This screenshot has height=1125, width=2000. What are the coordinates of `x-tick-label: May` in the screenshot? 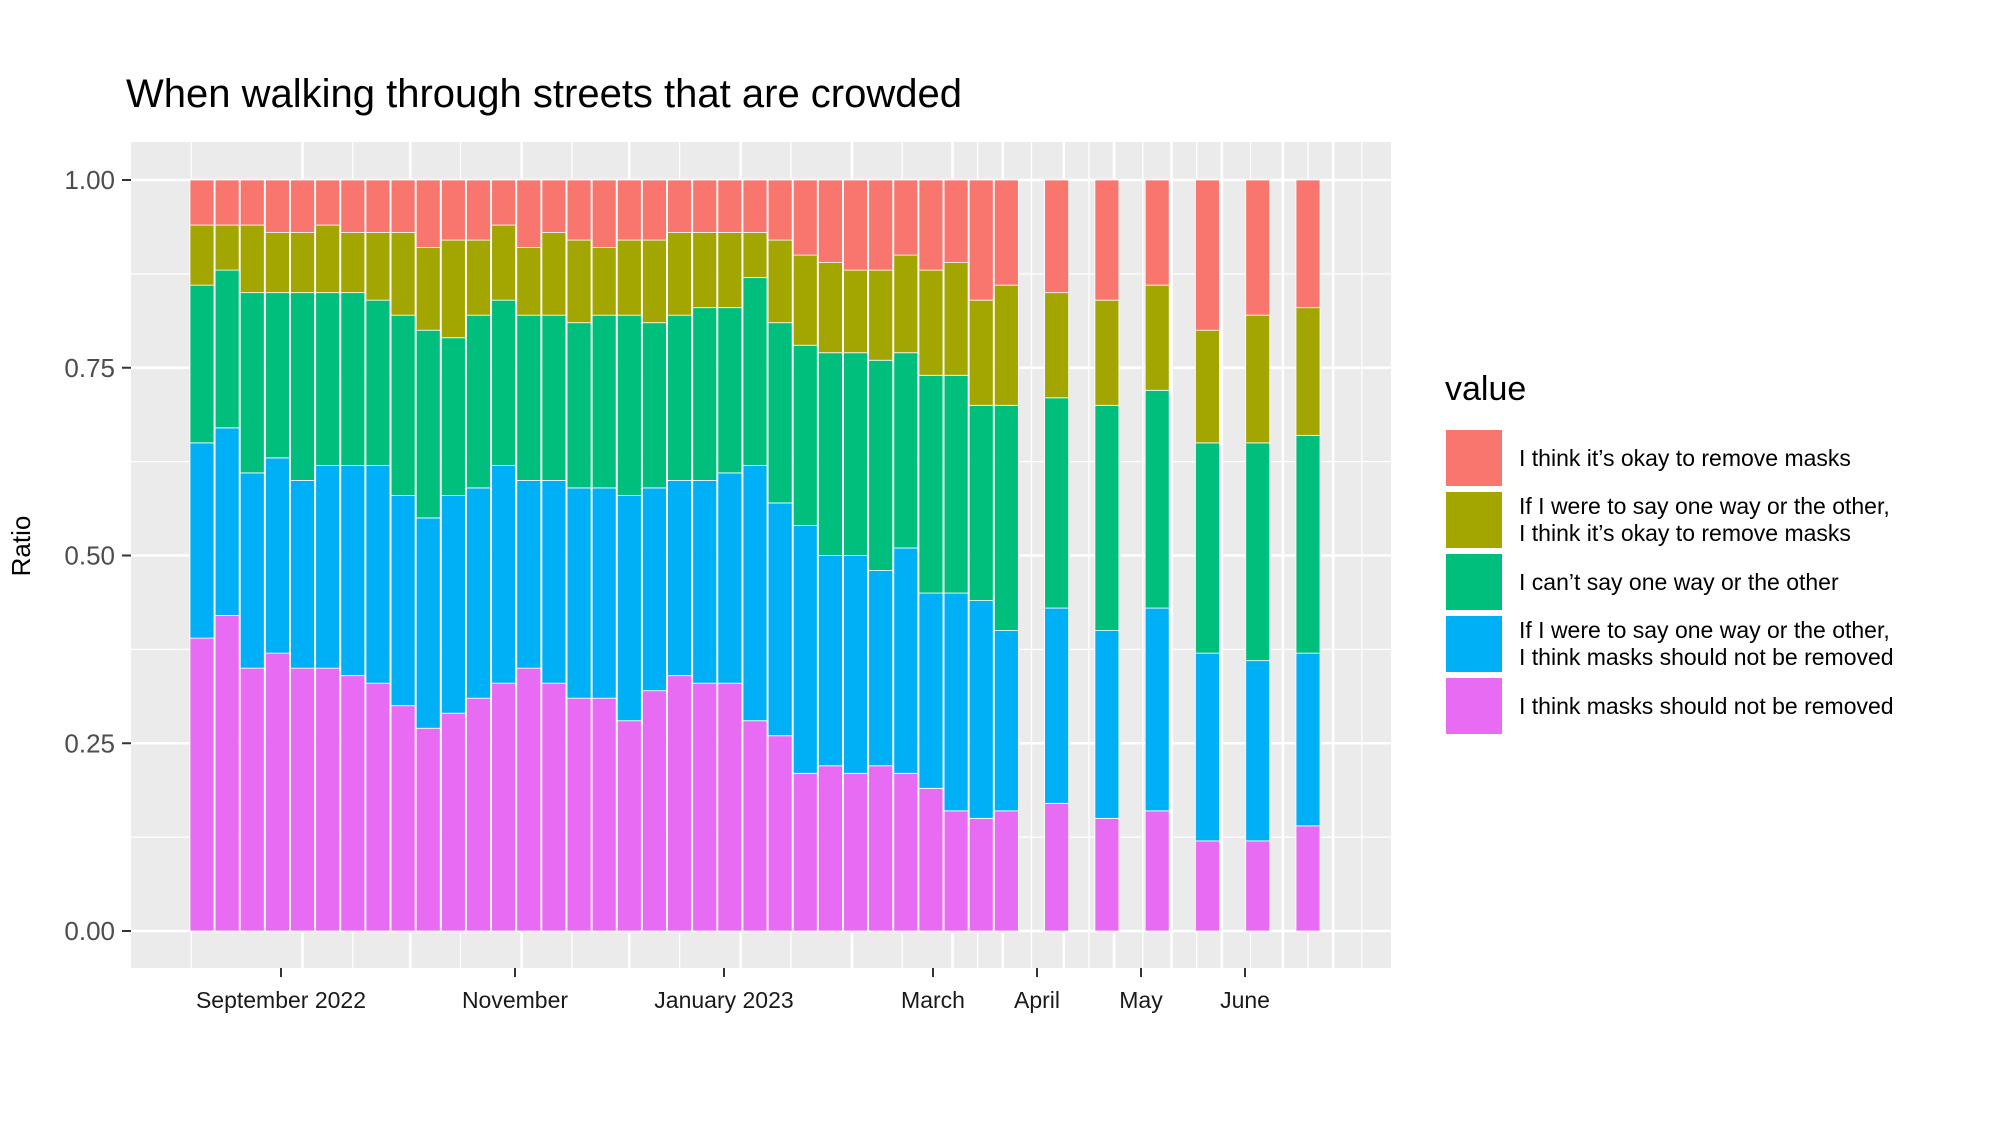 It's located at (1141, 1000).